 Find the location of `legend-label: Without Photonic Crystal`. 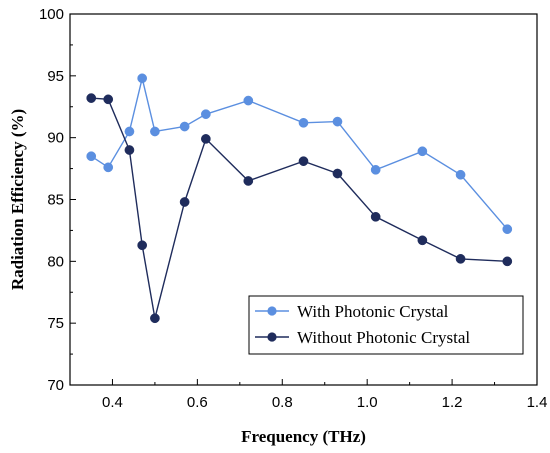

legend-label: Without Photonic Crystal is located at coordinates (383, 337).